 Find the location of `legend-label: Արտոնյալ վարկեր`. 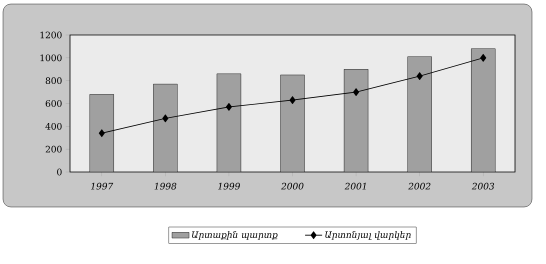

legend-label: Արտոնյալ վարկեր is located at coordinates (368, 235).